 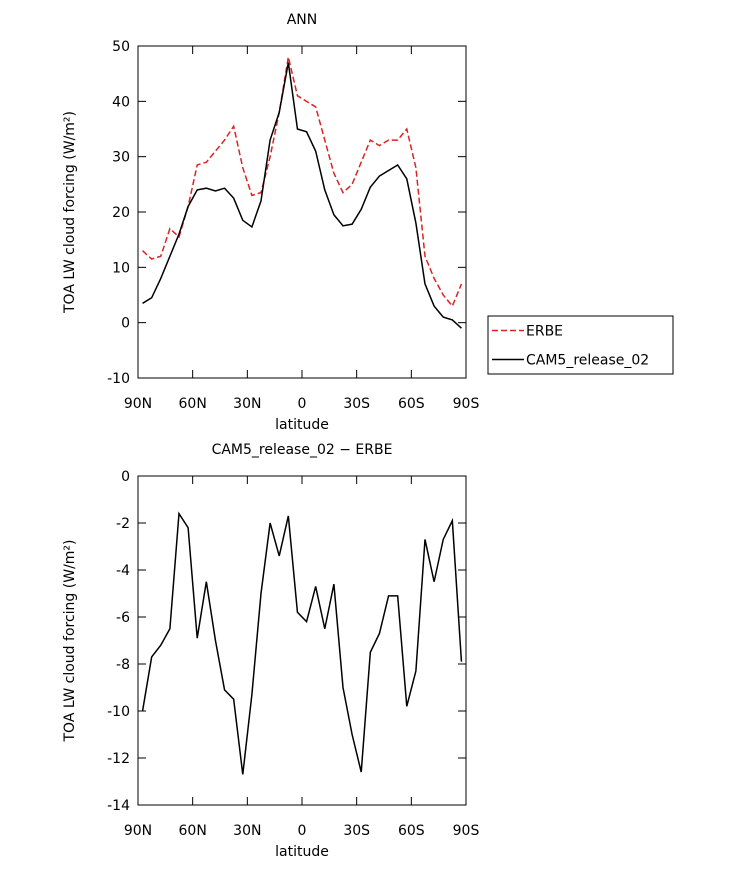 What do you see at coordinates (121, 158) in the screenshot?
I see `y-tick-label: 30` at bounding box center [121, 158].